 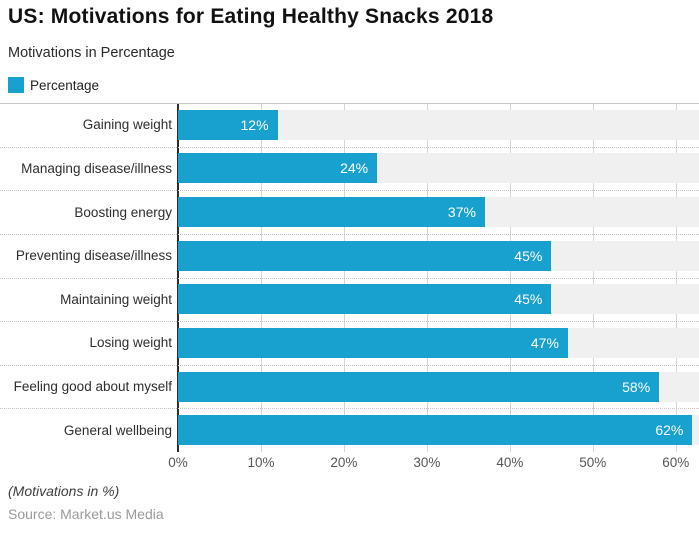 I want to click on bar-value-label: 24%, so click(x=354, y=168).